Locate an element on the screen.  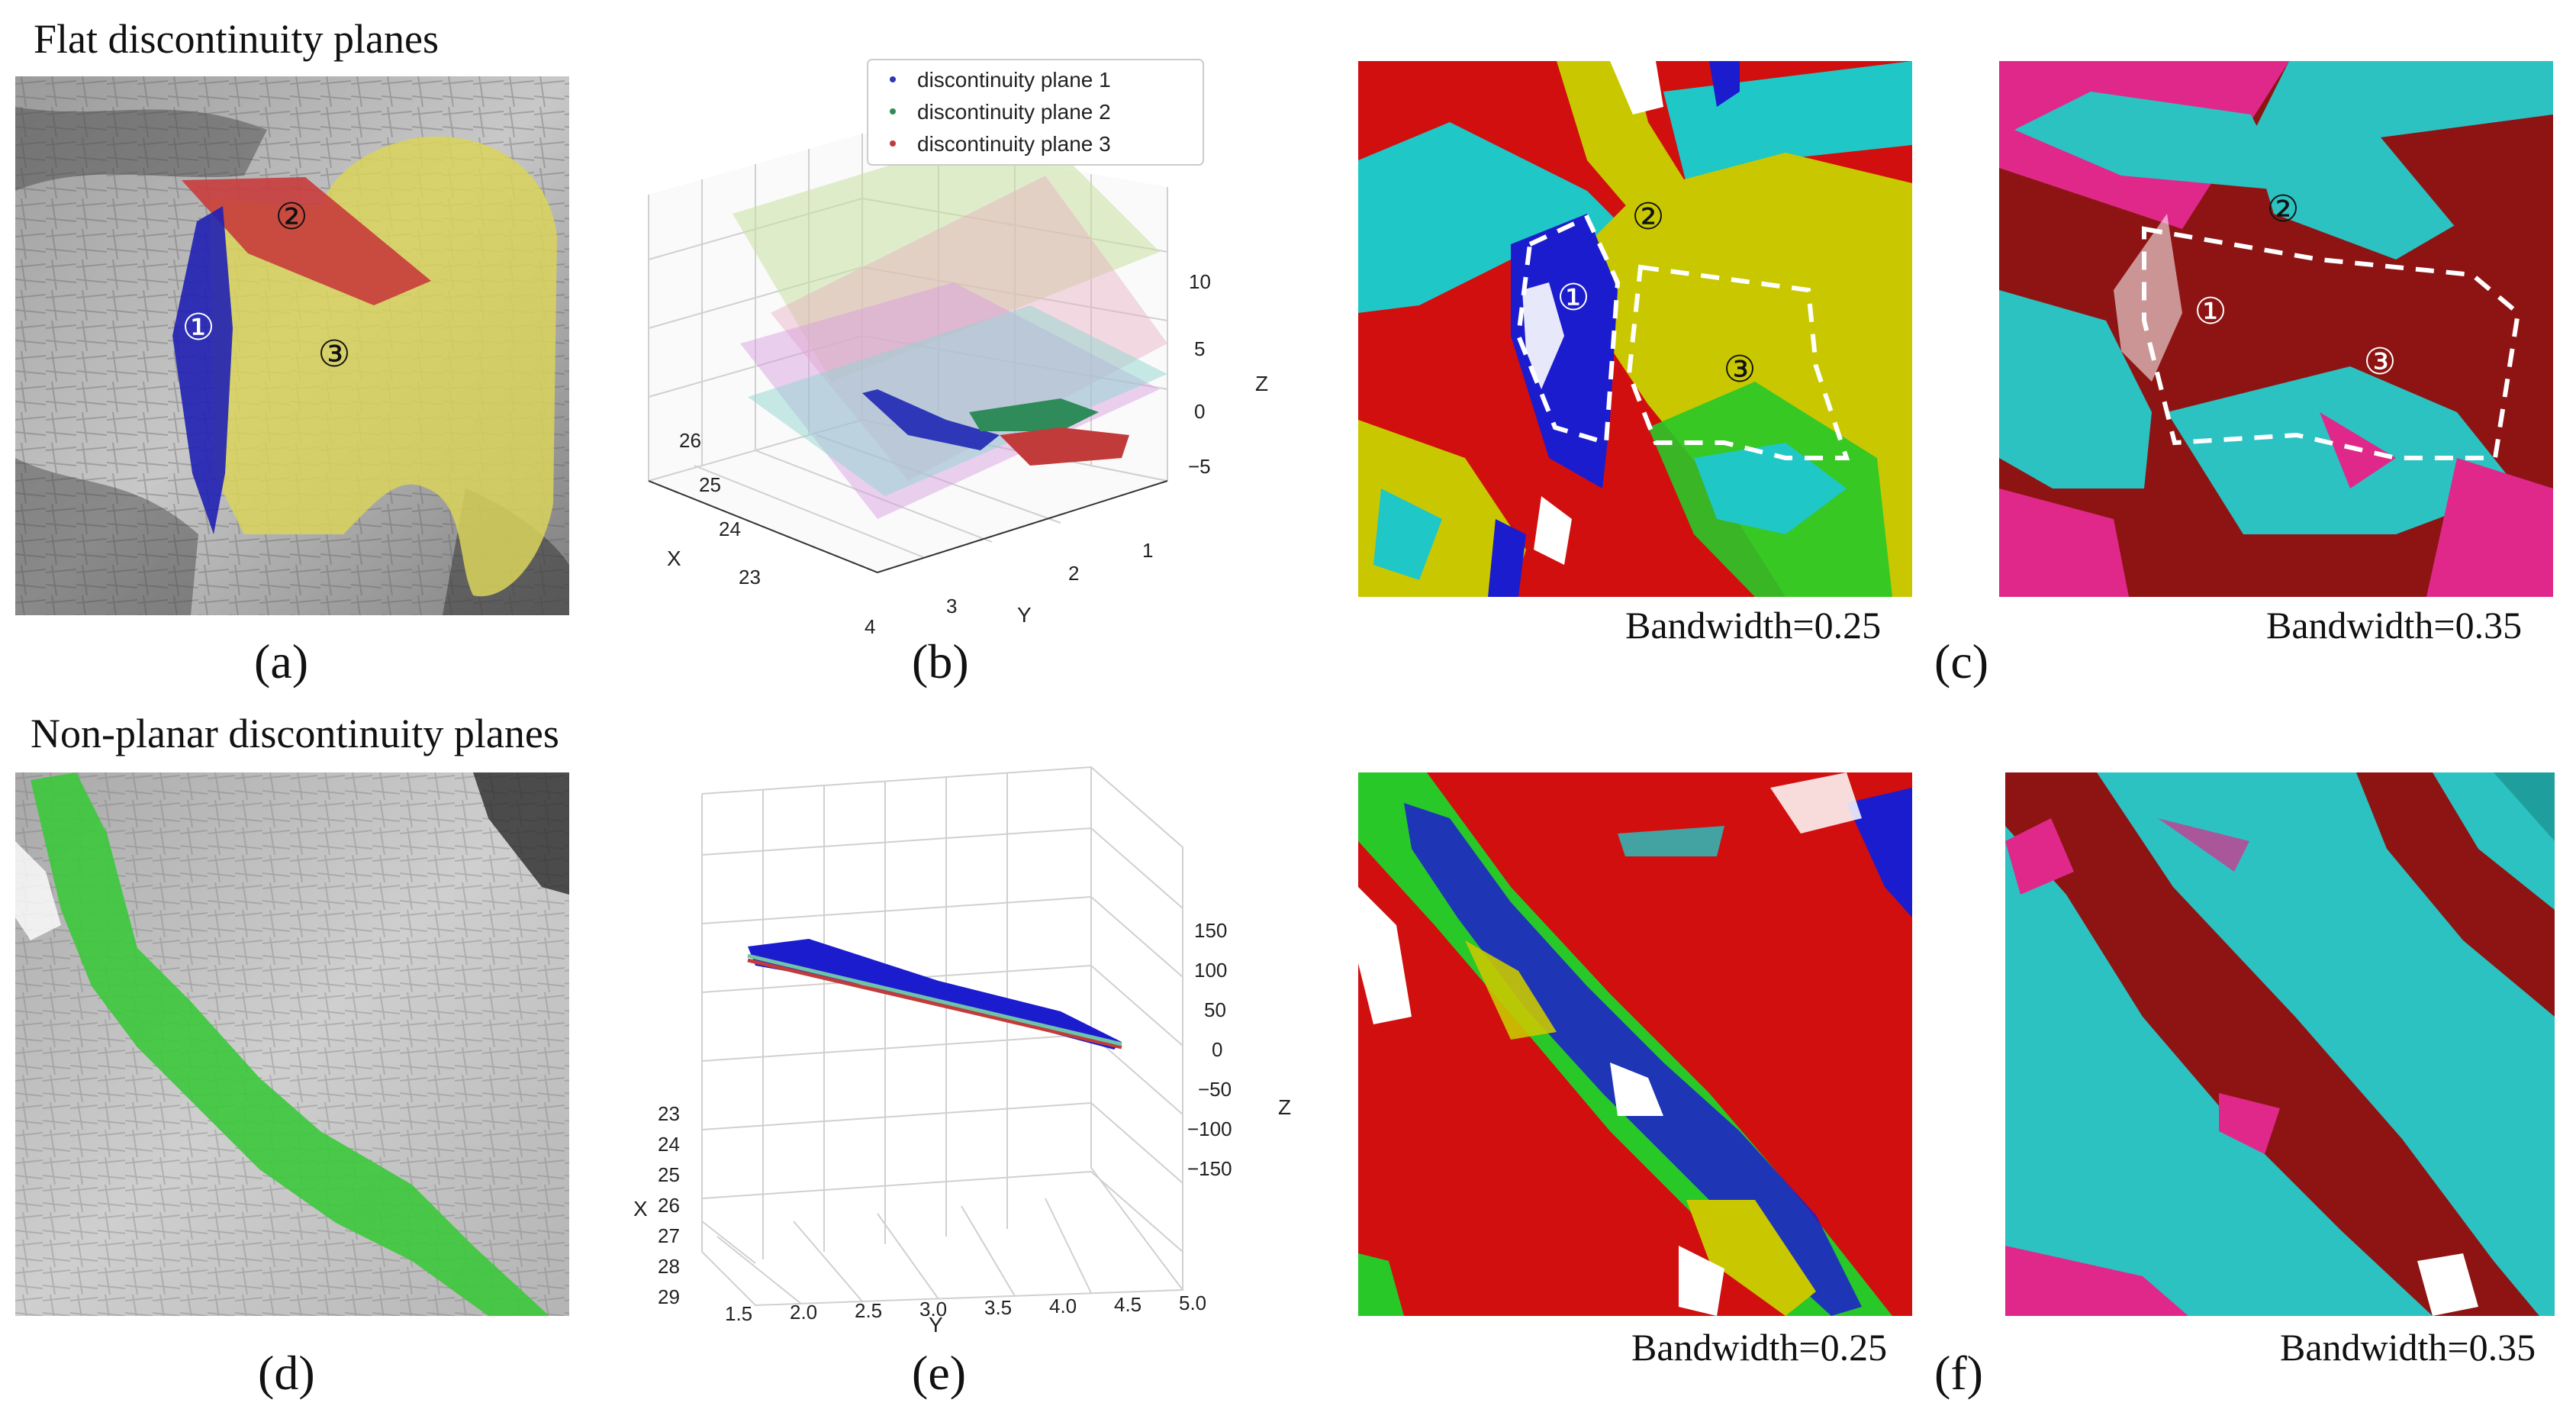
nonplanar-plane-region is located at coordinates (290, 1044).